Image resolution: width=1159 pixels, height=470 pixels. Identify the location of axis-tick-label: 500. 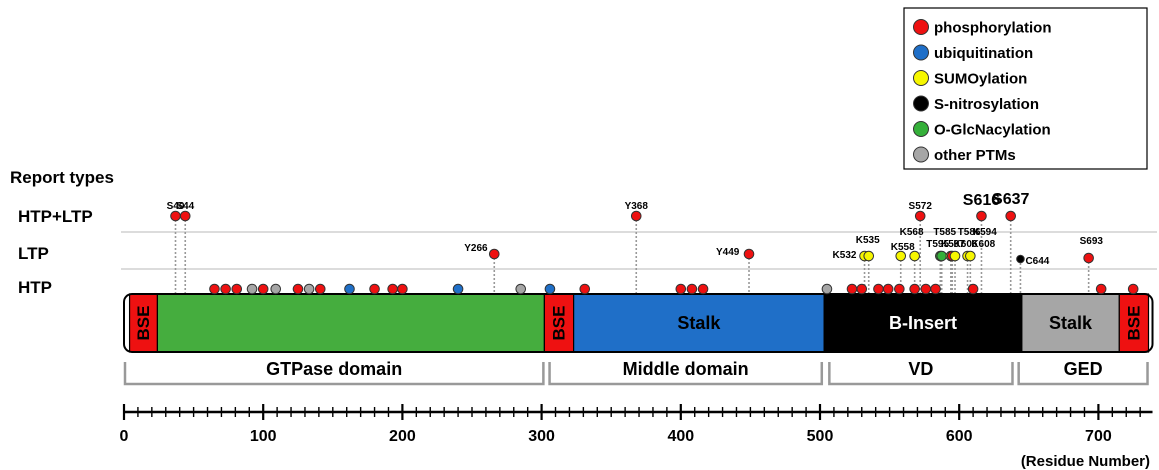
(820, 436).